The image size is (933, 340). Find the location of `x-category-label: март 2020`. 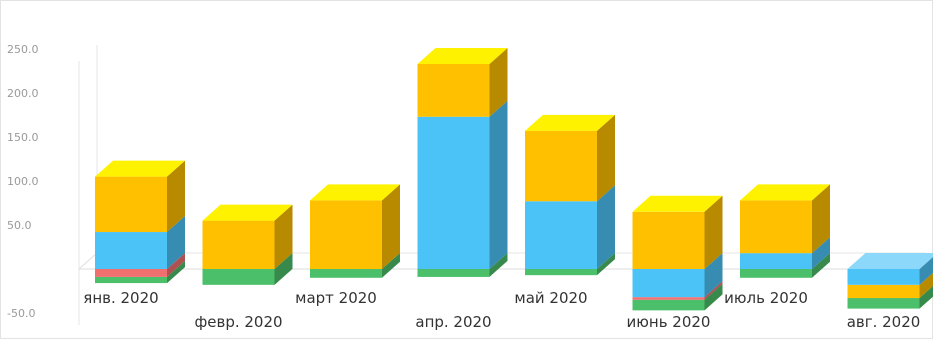

x-category-label: март 2020 is located at coordinates (336, 298).